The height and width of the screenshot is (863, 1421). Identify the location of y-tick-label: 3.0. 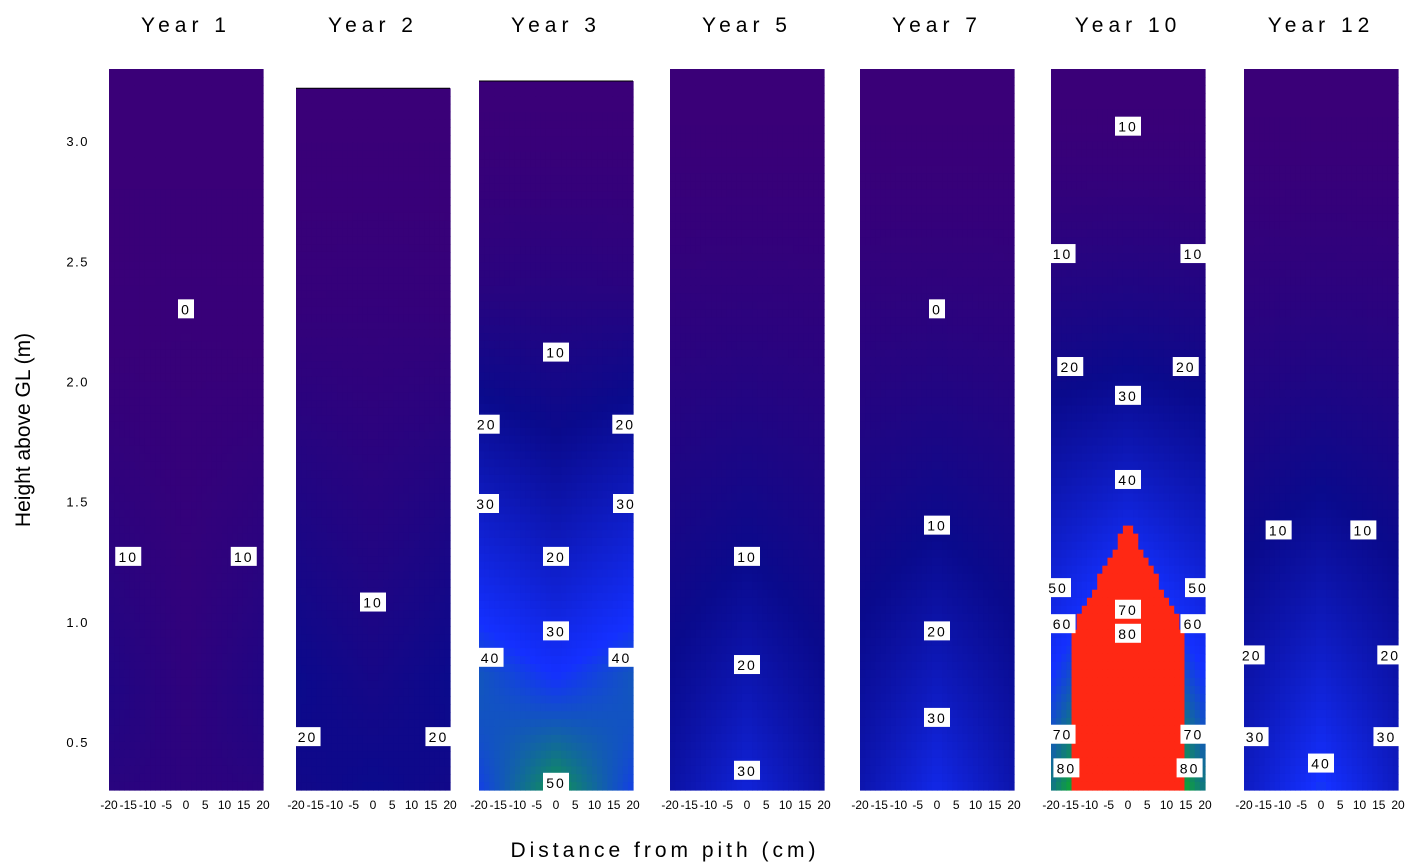
(77, 141).